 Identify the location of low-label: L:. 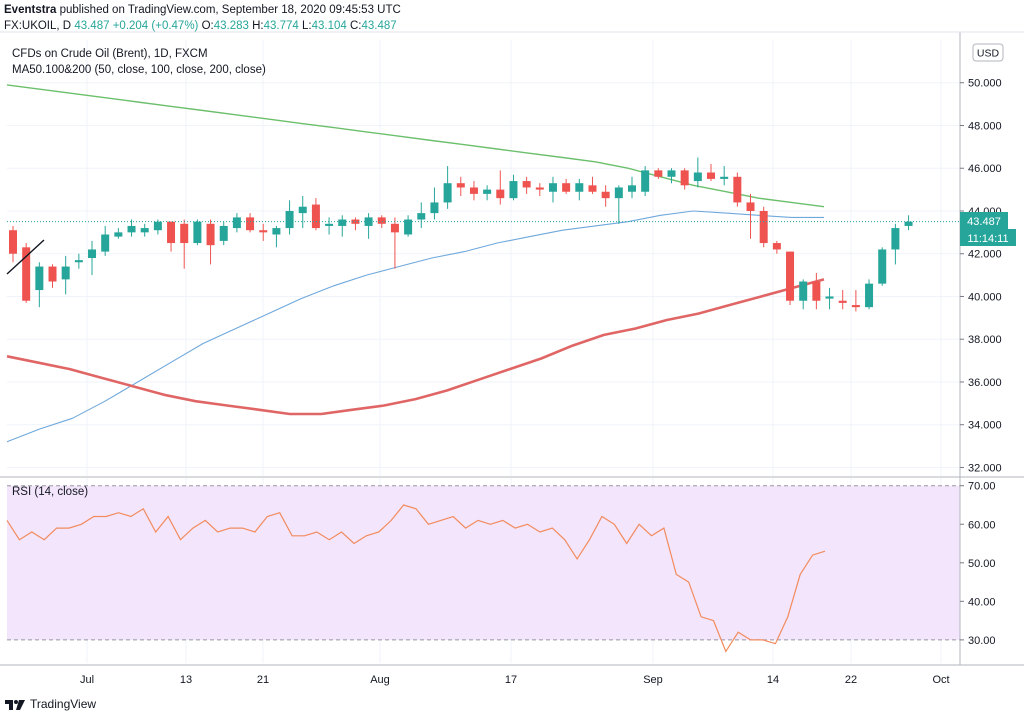
(307, 26).